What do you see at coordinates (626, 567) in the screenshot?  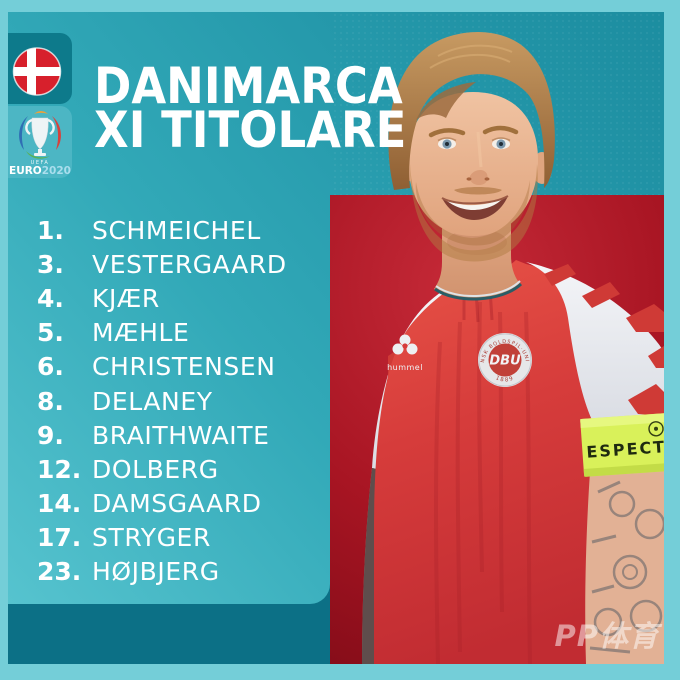 I see `tattoo-sleeve-right` at bounding box center [626, 567].